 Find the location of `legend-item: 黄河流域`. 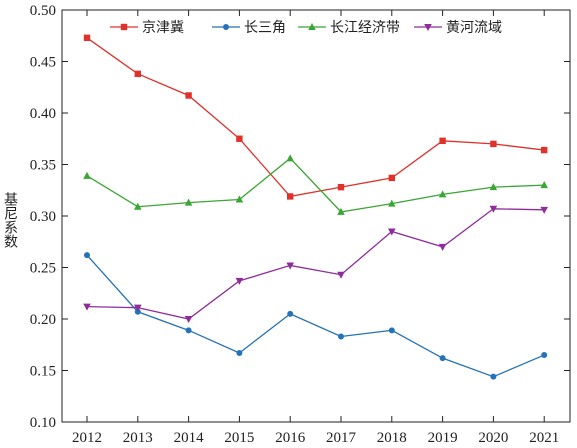

legend-item: 黄河流域 is located at coordinates (458, 27).